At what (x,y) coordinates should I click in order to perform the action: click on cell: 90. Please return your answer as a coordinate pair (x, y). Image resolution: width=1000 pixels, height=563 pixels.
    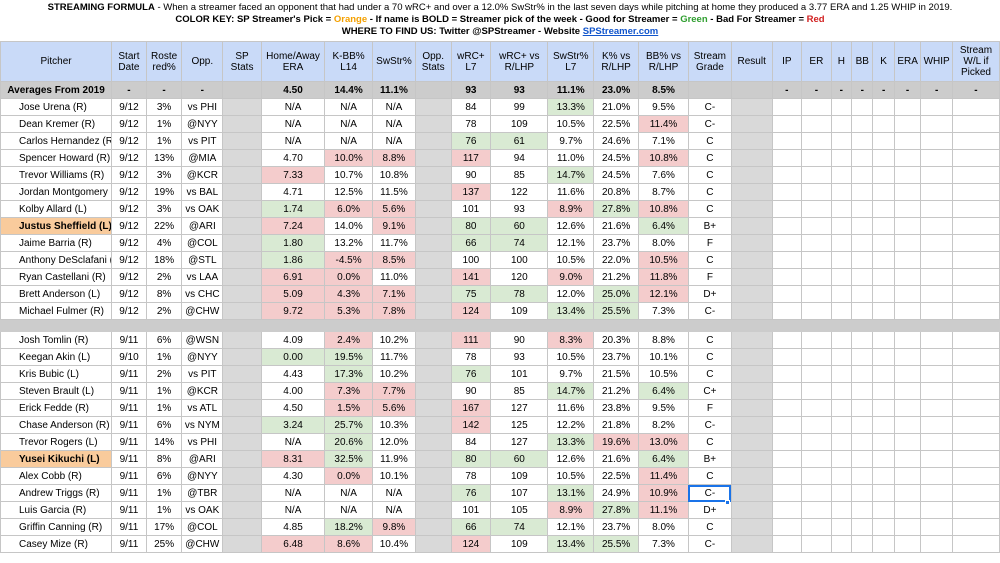
    Looking at the image, I should click on (471, 175).